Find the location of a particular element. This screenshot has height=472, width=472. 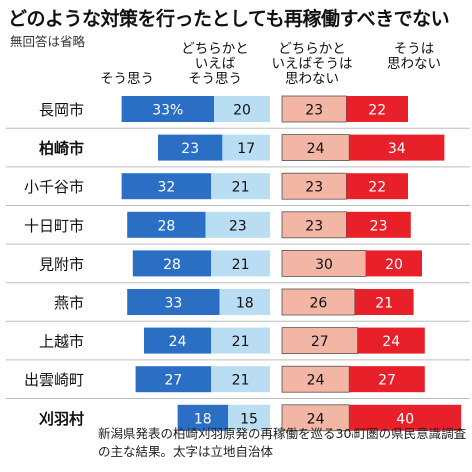

value-label-agree: 18 is located at coordinates (245, 304).